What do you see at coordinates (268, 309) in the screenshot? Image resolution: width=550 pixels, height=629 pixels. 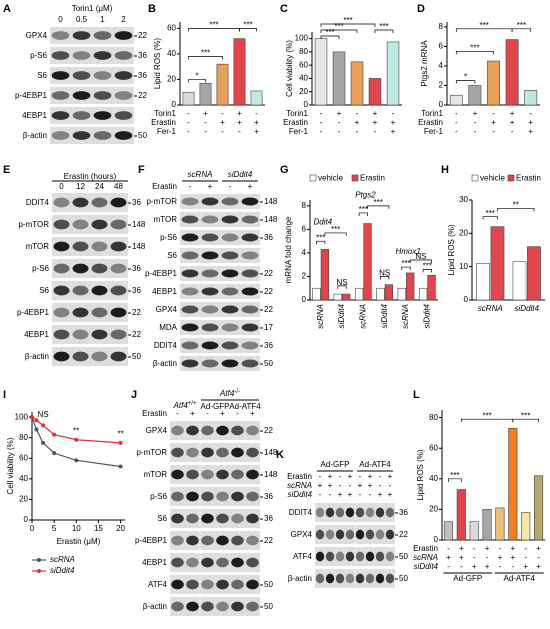 I see `mw-label: 22` at bounding box center [268, 309].